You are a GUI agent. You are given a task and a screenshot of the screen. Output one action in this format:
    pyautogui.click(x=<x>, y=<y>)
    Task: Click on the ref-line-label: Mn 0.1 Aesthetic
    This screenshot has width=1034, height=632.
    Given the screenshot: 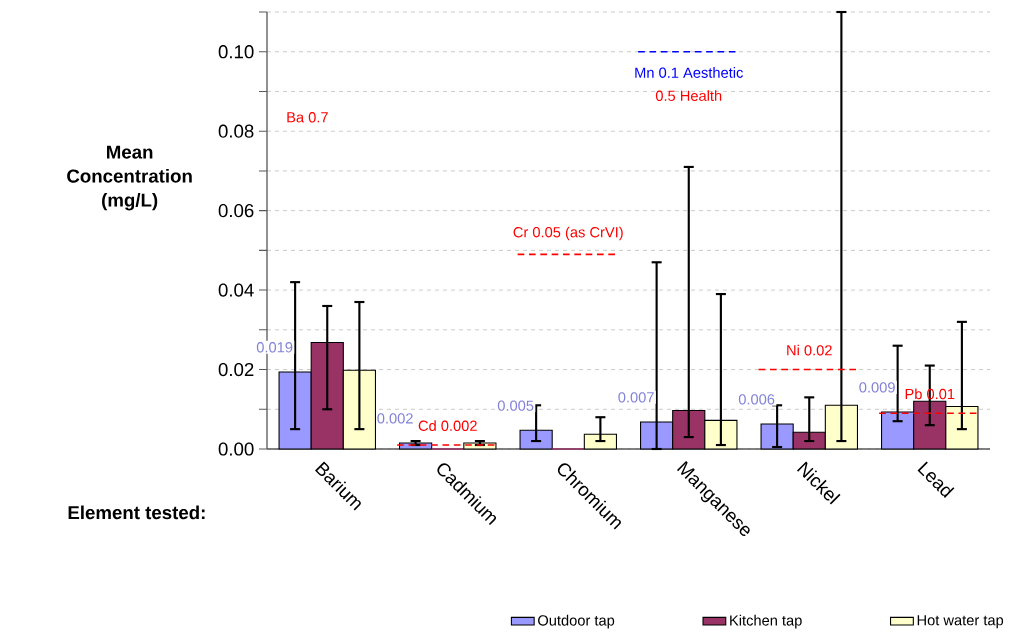 What is the action you would take?
    pyautogui.click(x=689, y=72)
    